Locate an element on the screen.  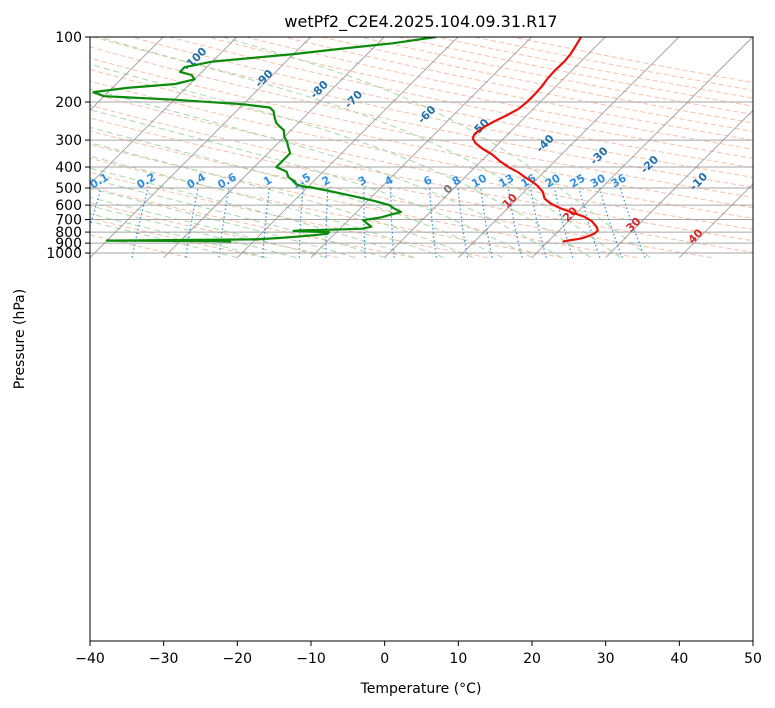
x-tick-label: 10 is located at coordinates (458, 659).